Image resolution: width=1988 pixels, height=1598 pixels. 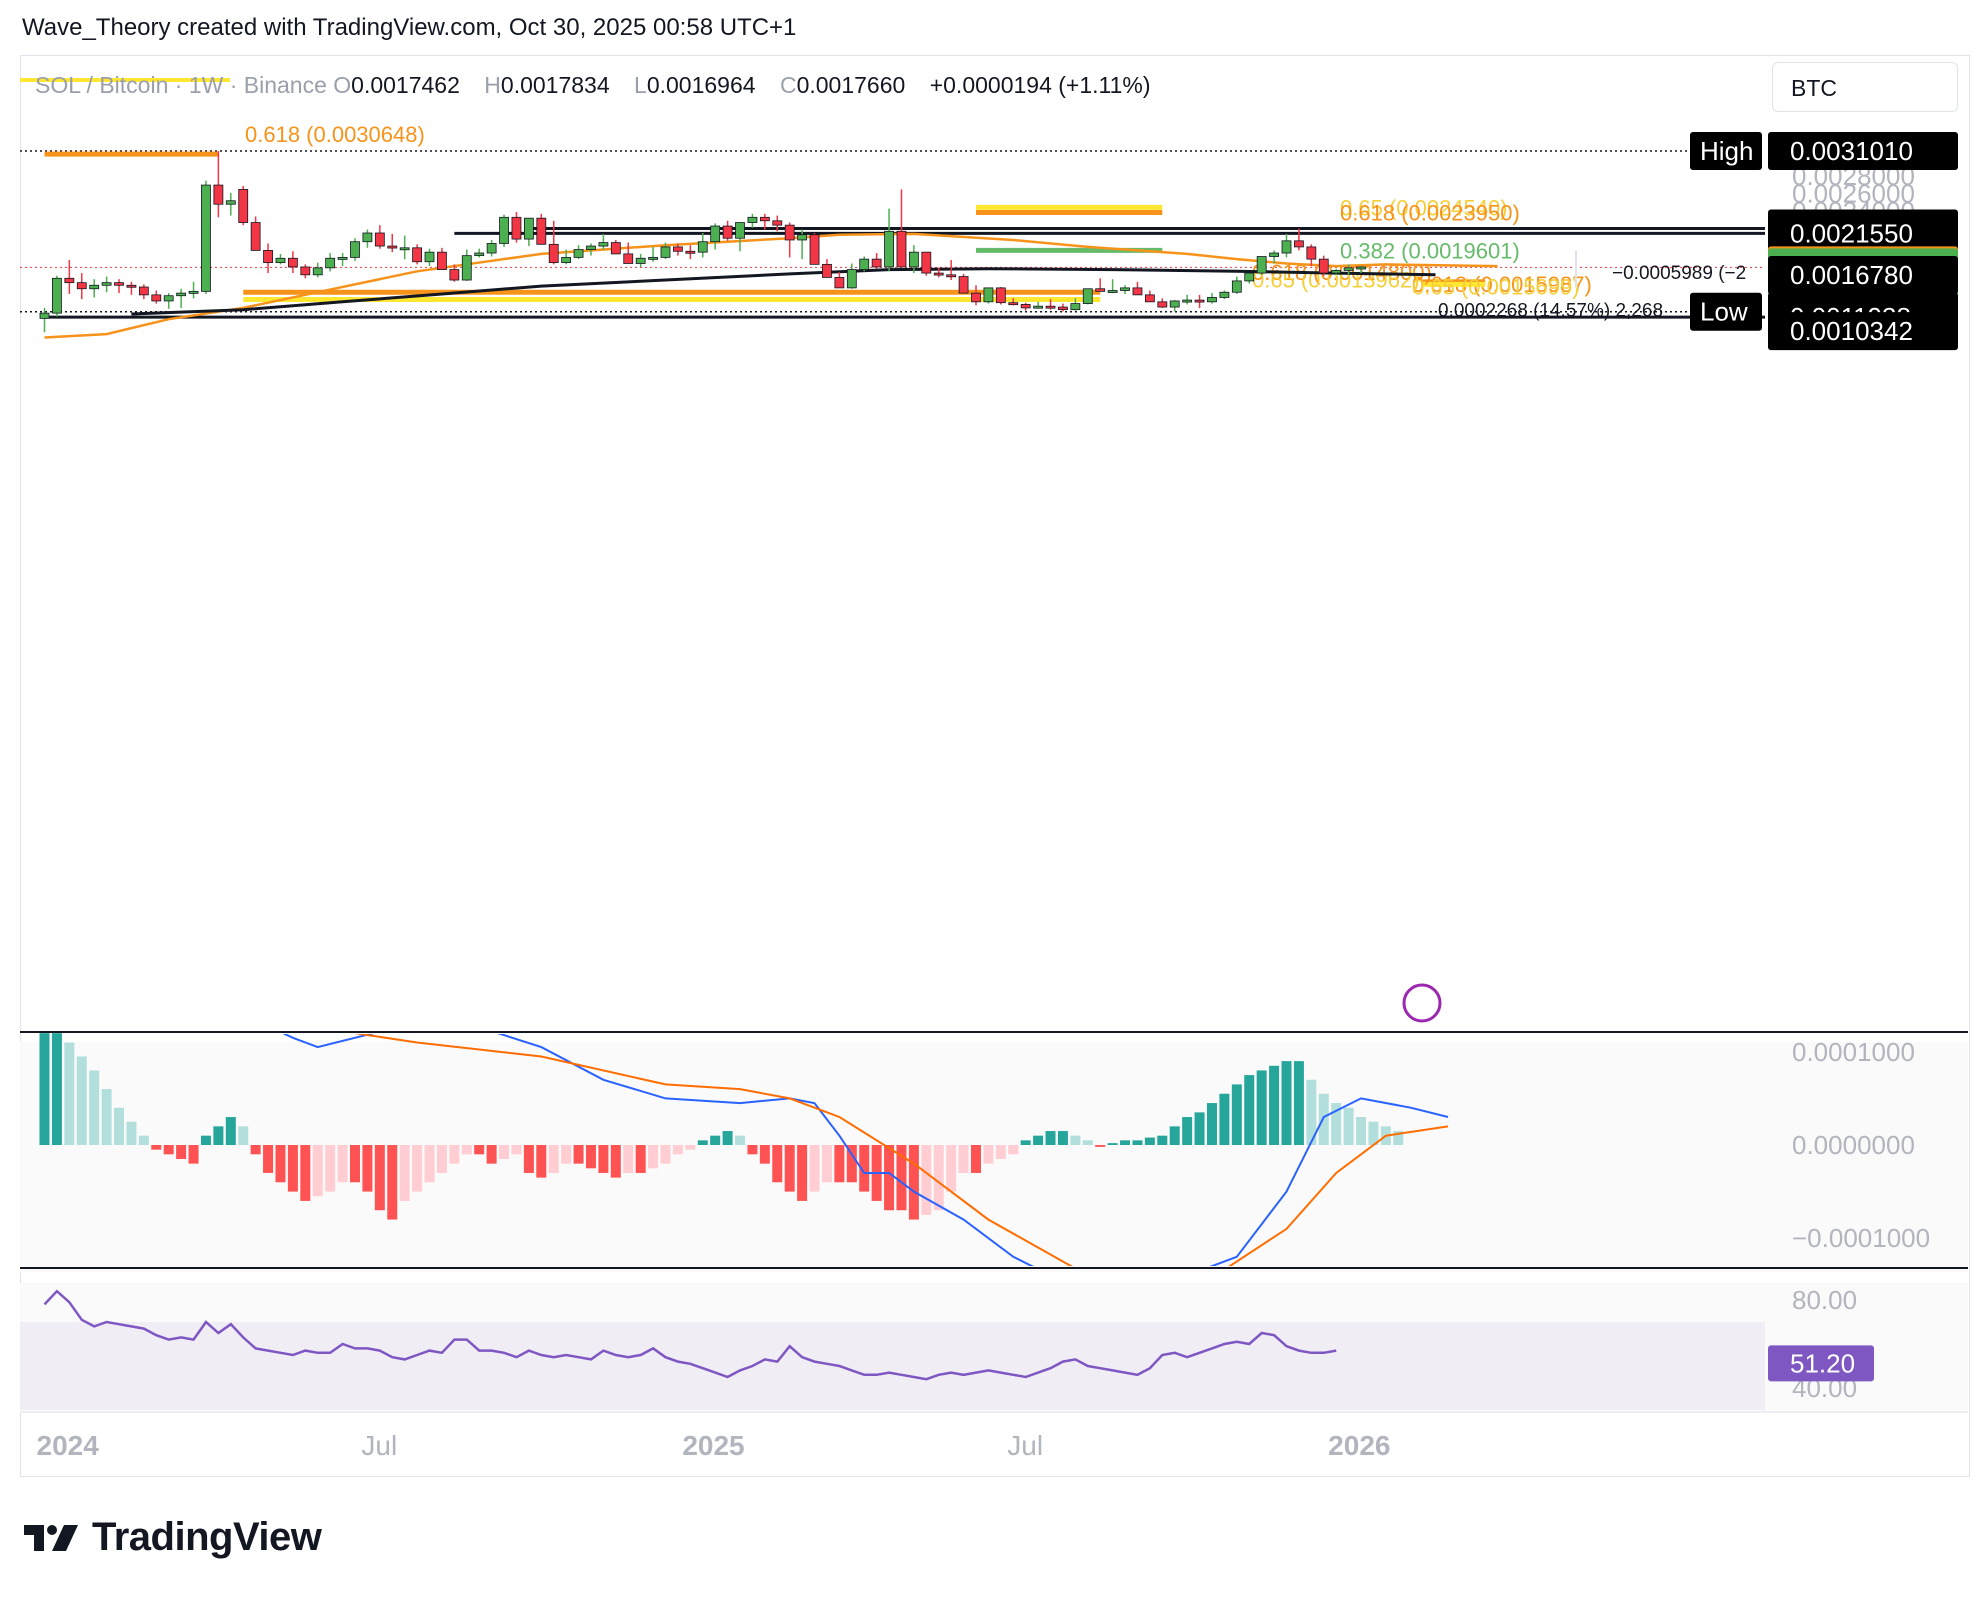 What do you see at coordinates (1422, 1003) in the screenshot?
I see `flash-icon` at bounding box center [1422, 1003].